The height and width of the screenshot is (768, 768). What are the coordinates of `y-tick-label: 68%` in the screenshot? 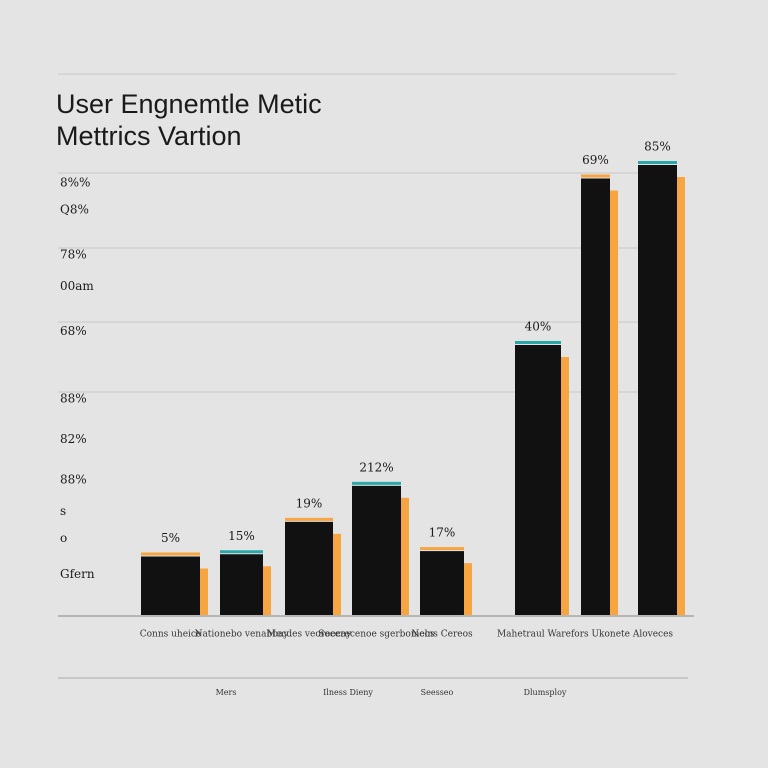 It's located at (73, 331).